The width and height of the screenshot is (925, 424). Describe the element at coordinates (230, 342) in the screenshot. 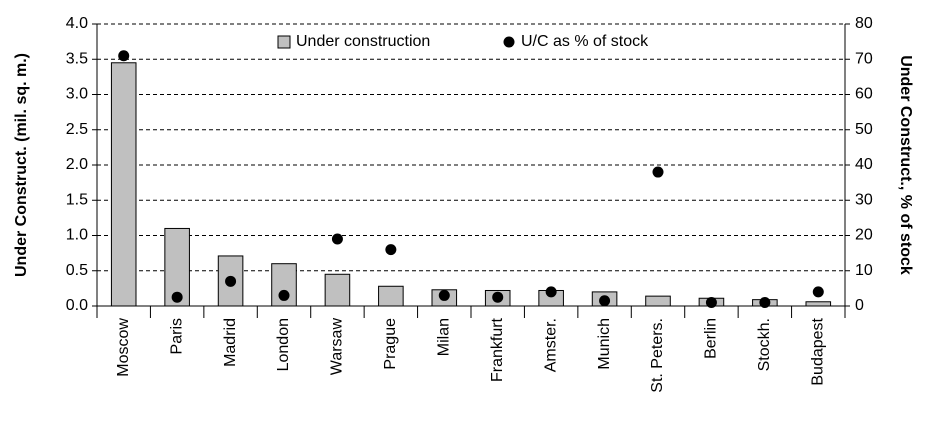

I see `x-tick-label: Madrid` at that location.